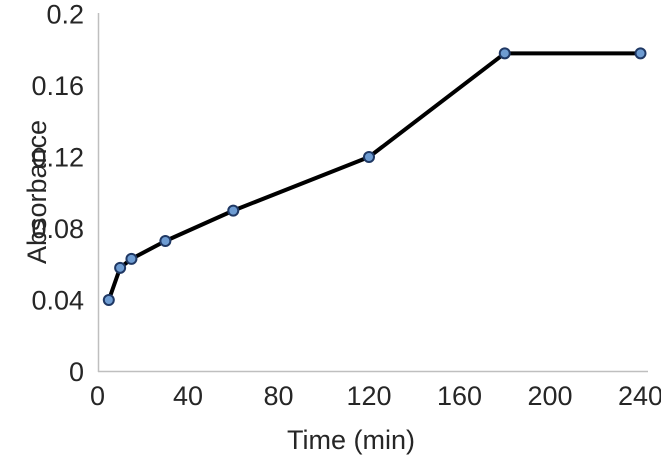 This screenshot has width=661, height=459. Describe the element at coordinates (76, 372) in the screenshot. I see `y-tick-label: 0` at that location.